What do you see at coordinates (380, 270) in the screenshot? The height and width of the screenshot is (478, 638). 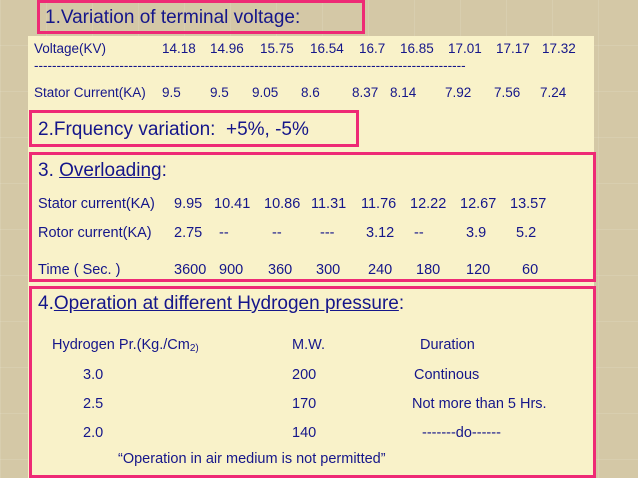 I see `time-value: 240` at bounding box center [380, 270].